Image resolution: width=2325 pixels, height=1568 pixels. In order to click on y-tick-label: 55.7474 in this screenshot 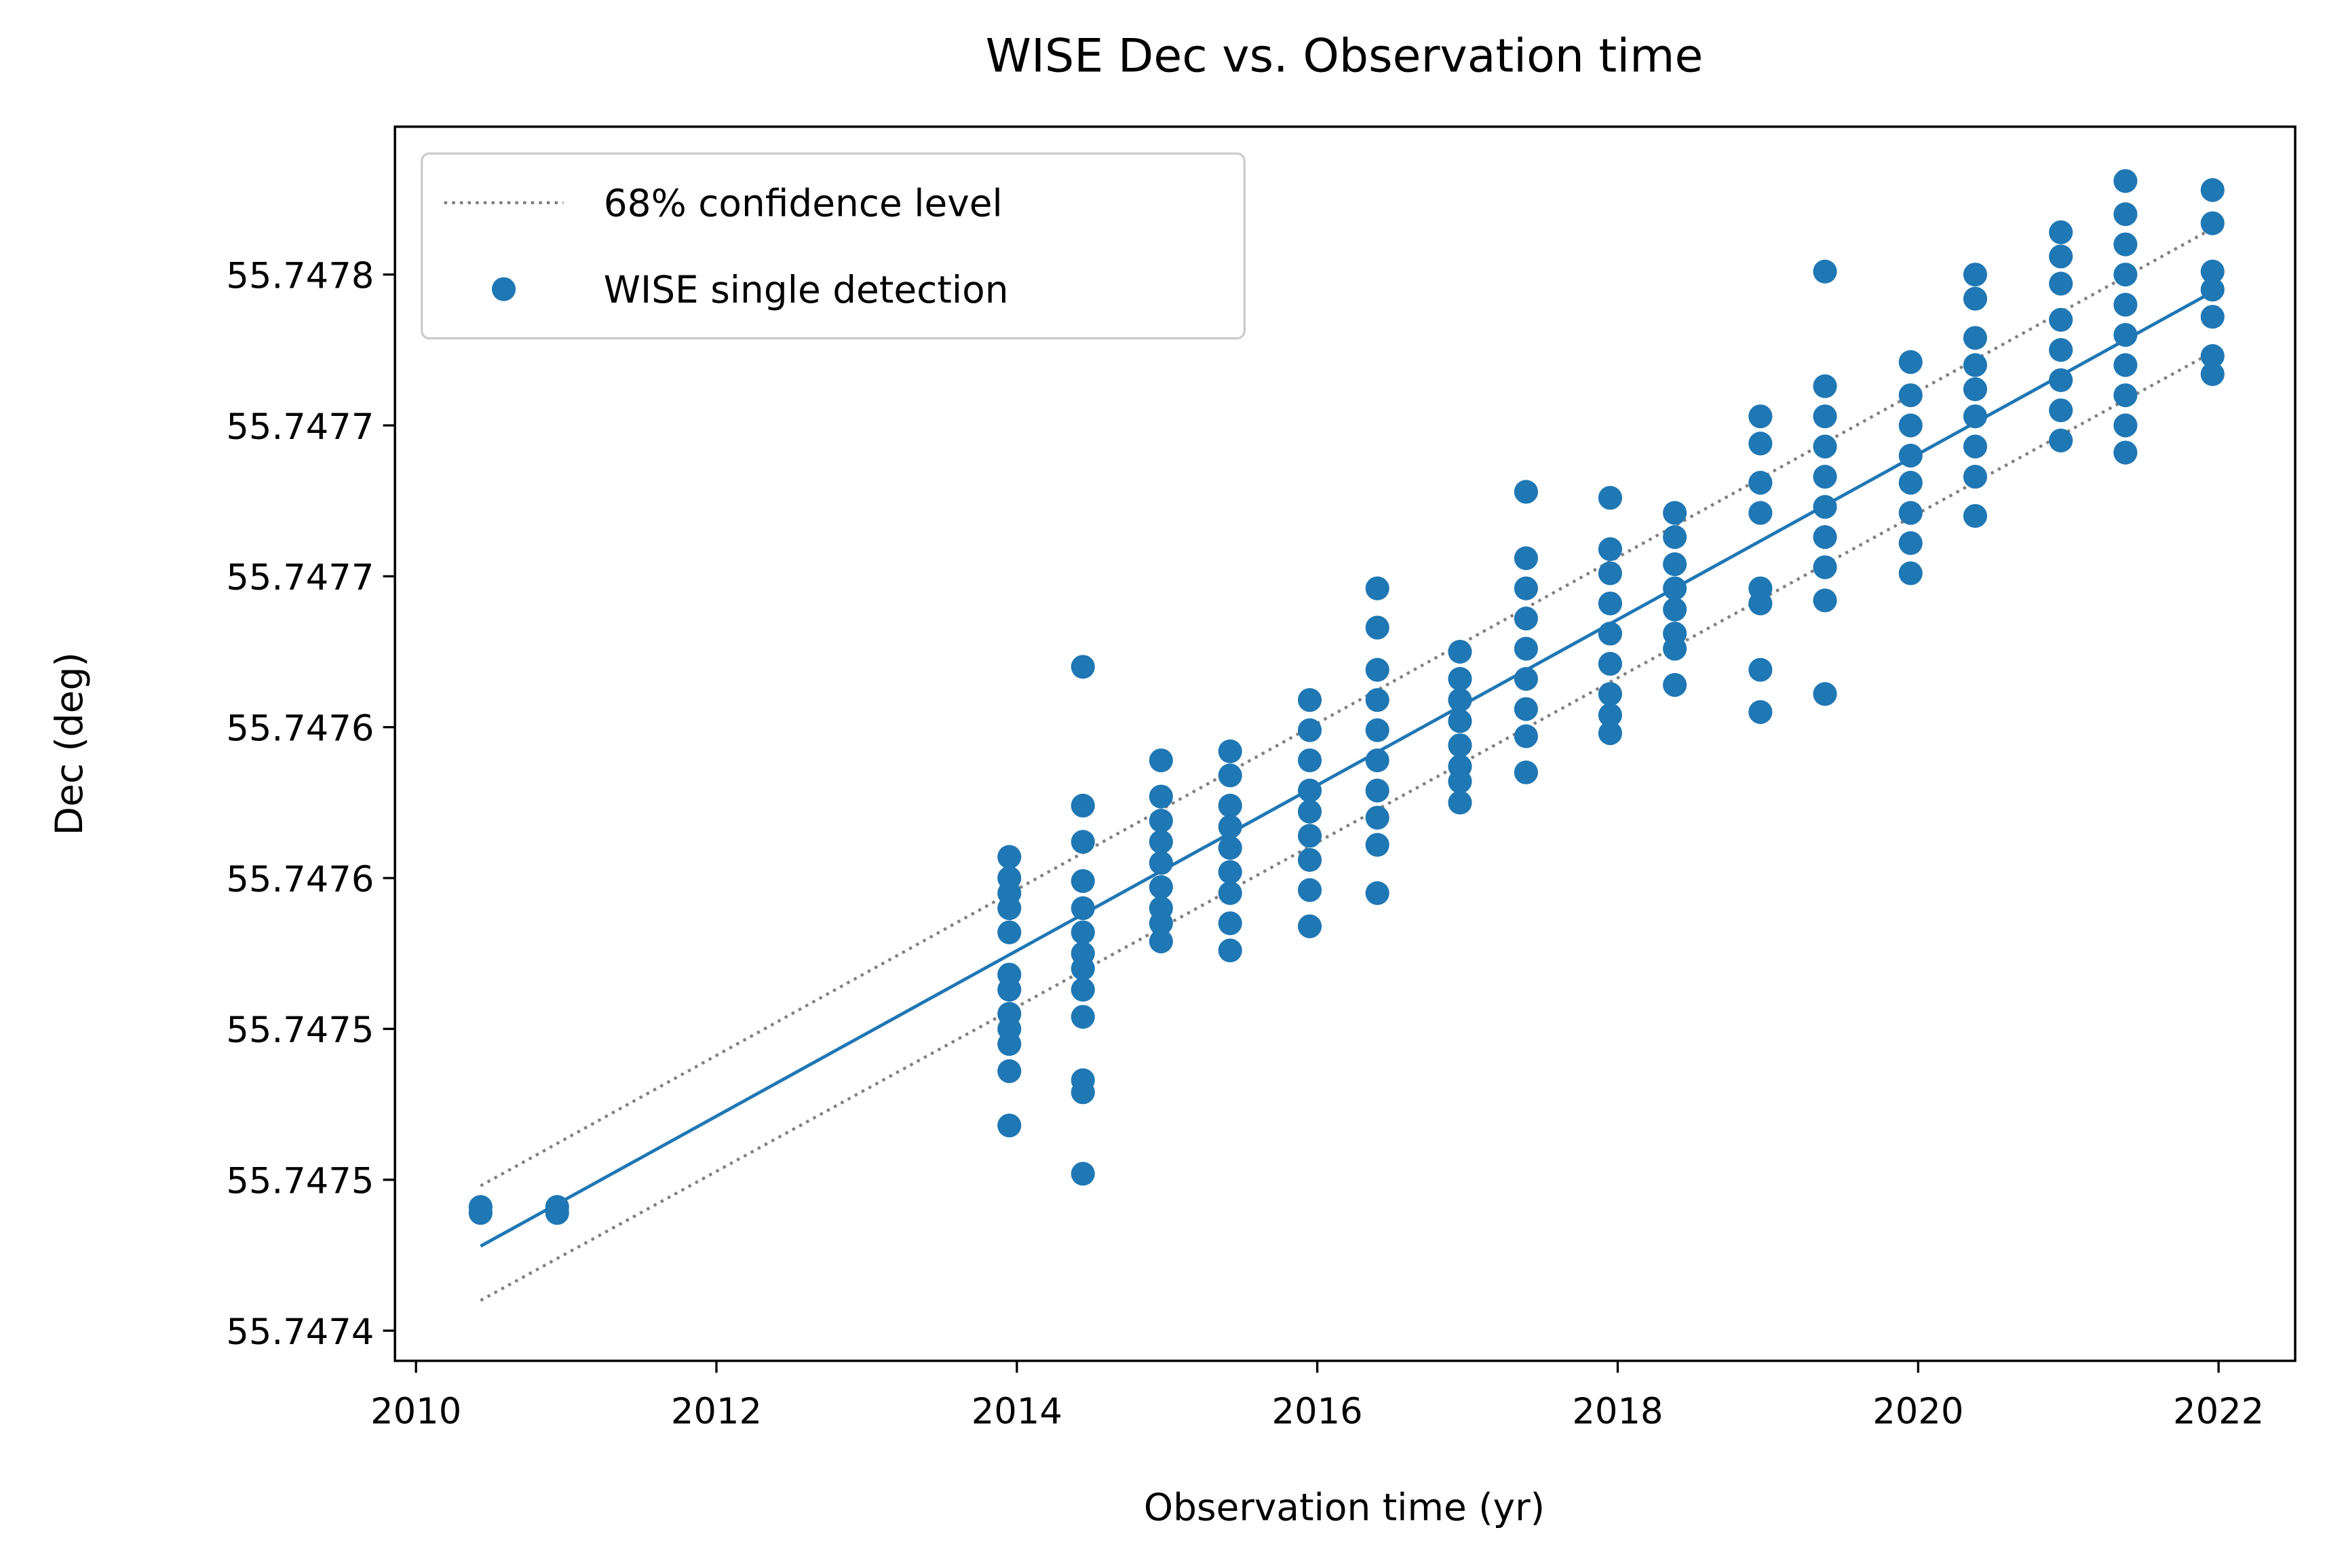, I will do `click(300, 1332)`.